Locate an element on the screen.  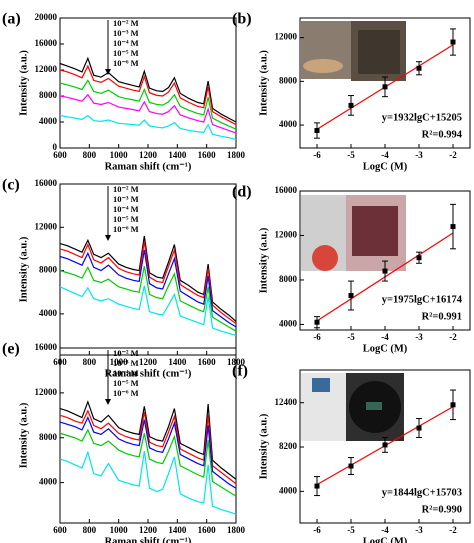
annotation: y=1844lgC+15703 is located at coordinates (422, 492).